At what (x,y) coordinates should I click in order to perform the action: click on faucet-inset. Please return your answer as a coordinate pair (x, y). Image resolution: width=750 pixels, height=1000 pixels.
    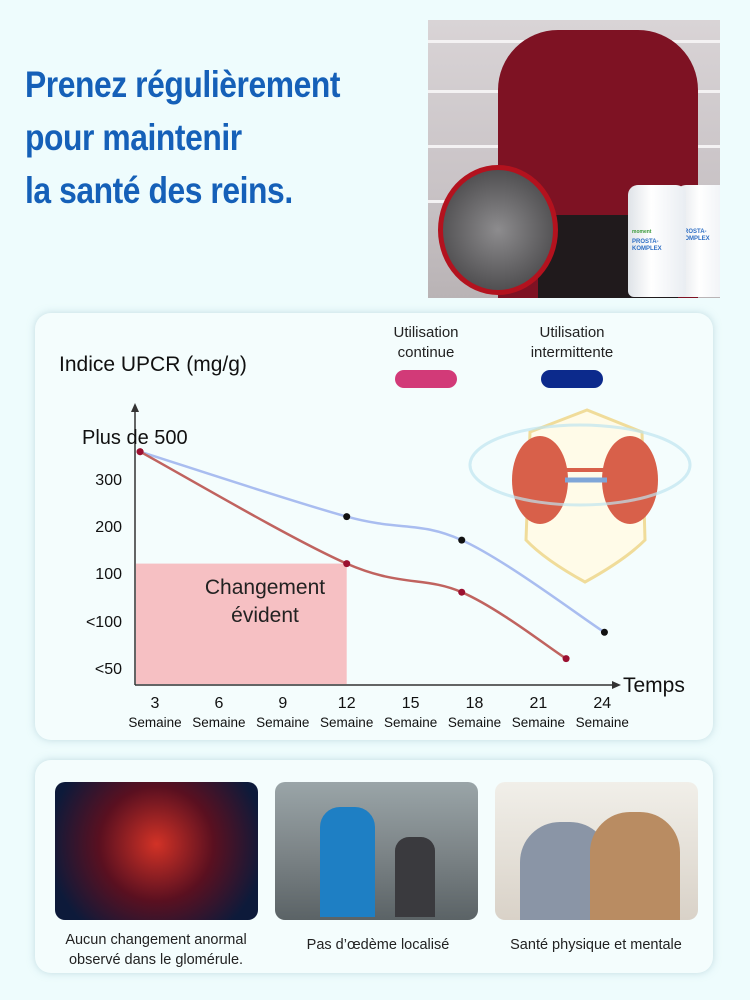
    Looking at the image, I should click on (498, 230).